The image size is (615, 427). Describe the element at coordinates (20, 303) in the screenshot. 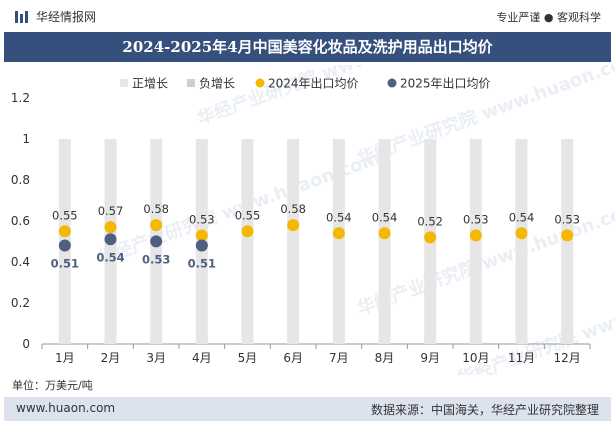

I see `y-tick-label: 0.2` at that location.